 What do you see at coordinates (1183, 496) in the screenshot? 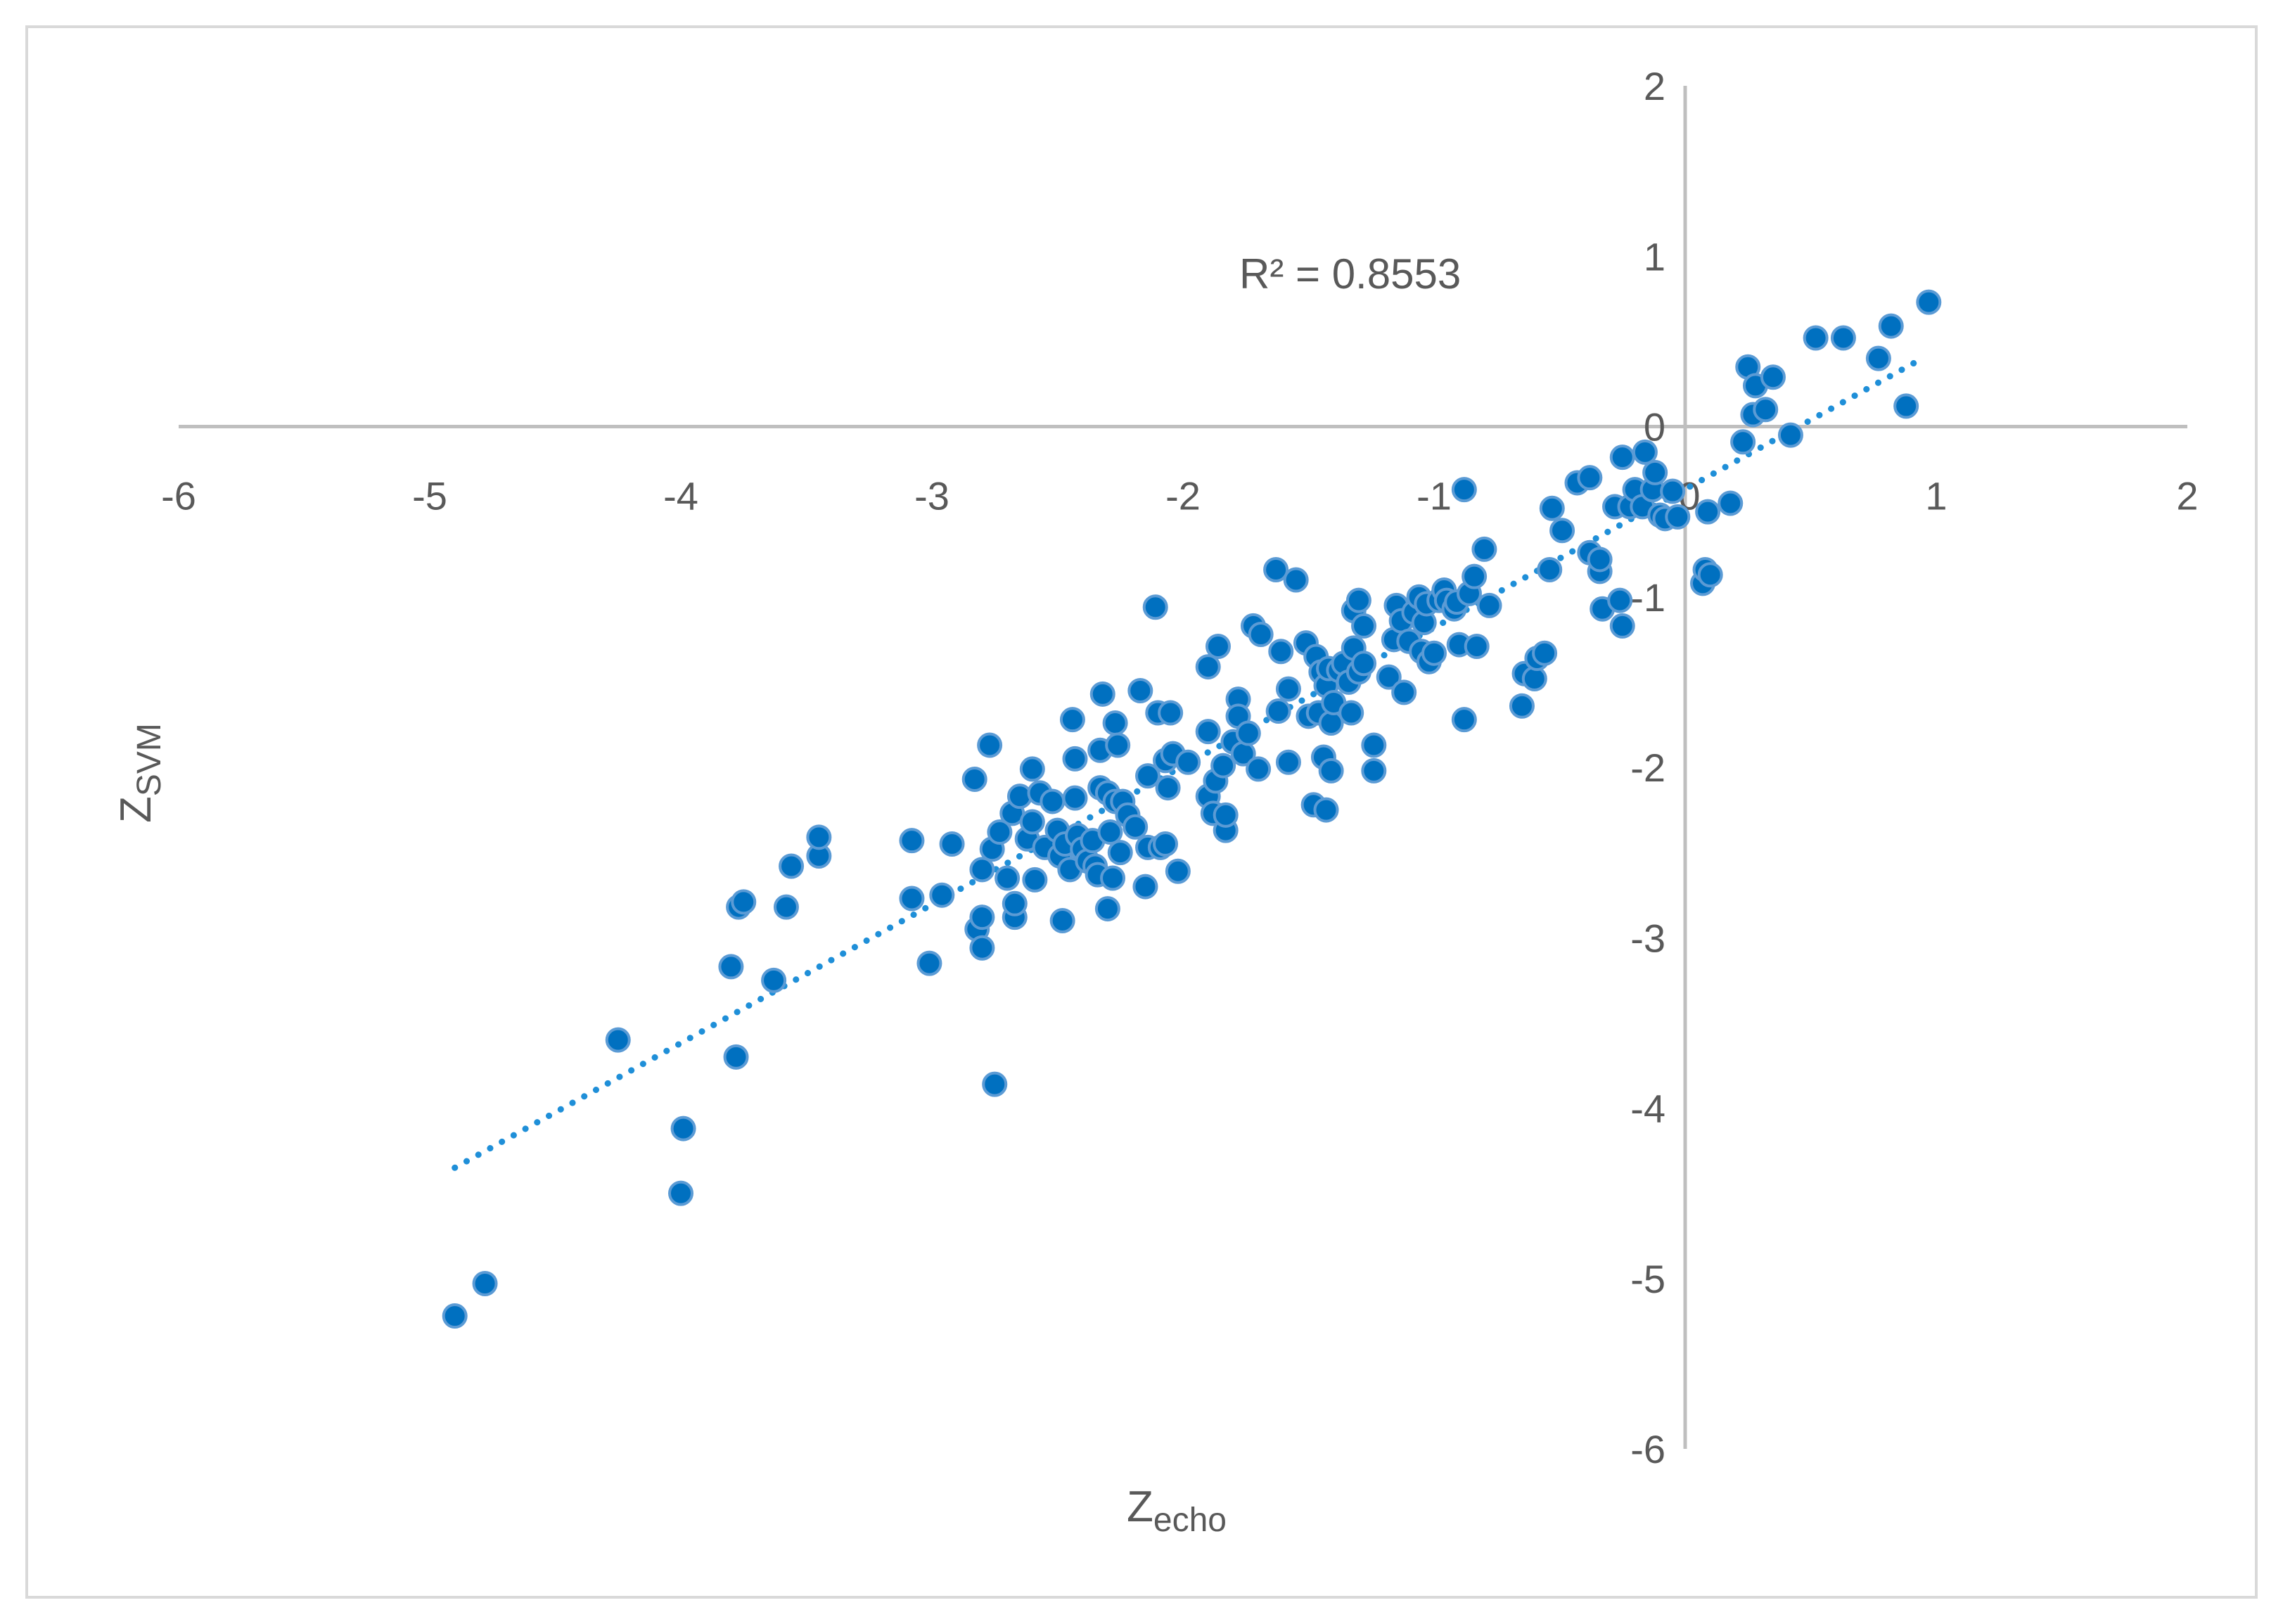
I see `x-tick-label: -2` at bounding box center [1183, 496].